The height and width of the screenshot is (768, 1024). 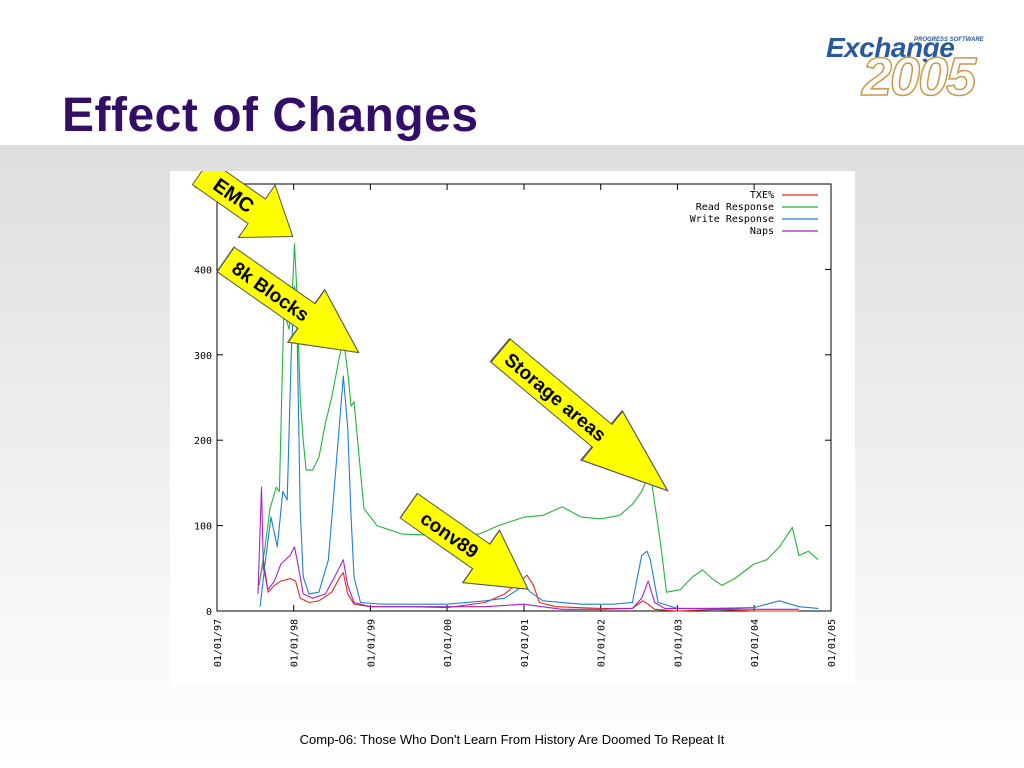 I want to click on x-tick-label: 01/01/02, so click(x=602, y=643).